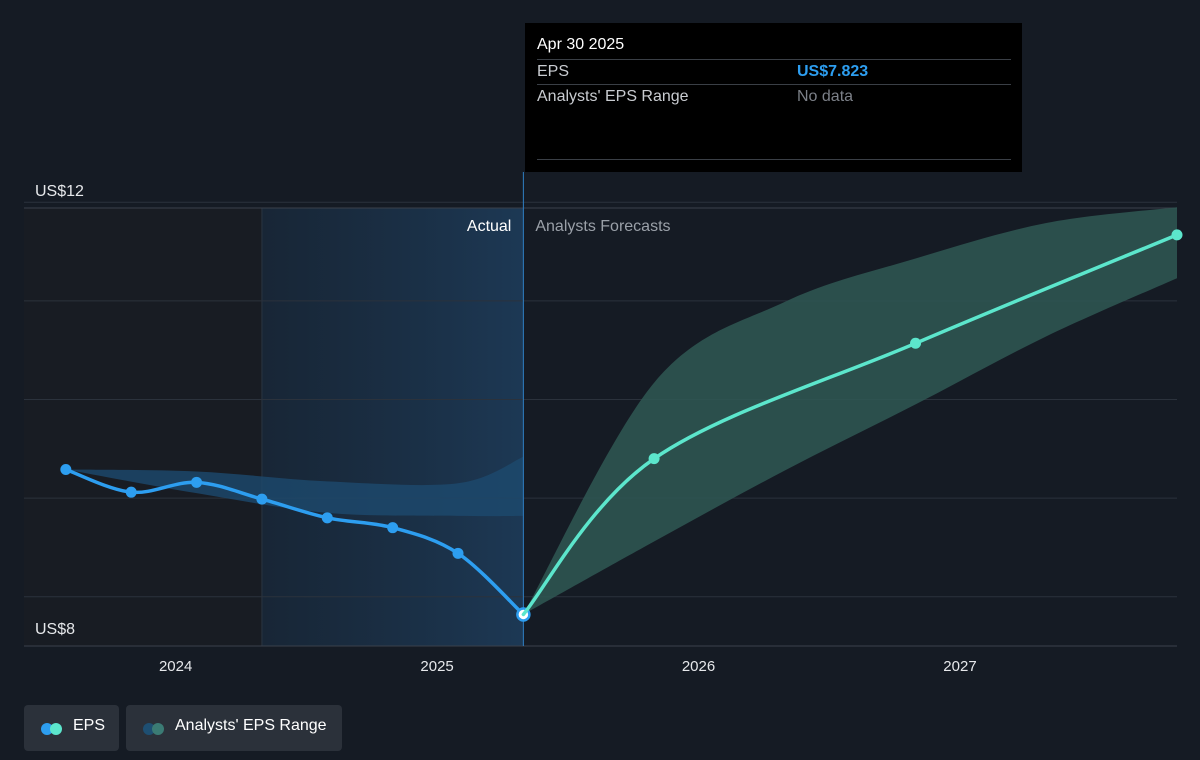  I want to click on eps-legend-icon, so click(53, 729).